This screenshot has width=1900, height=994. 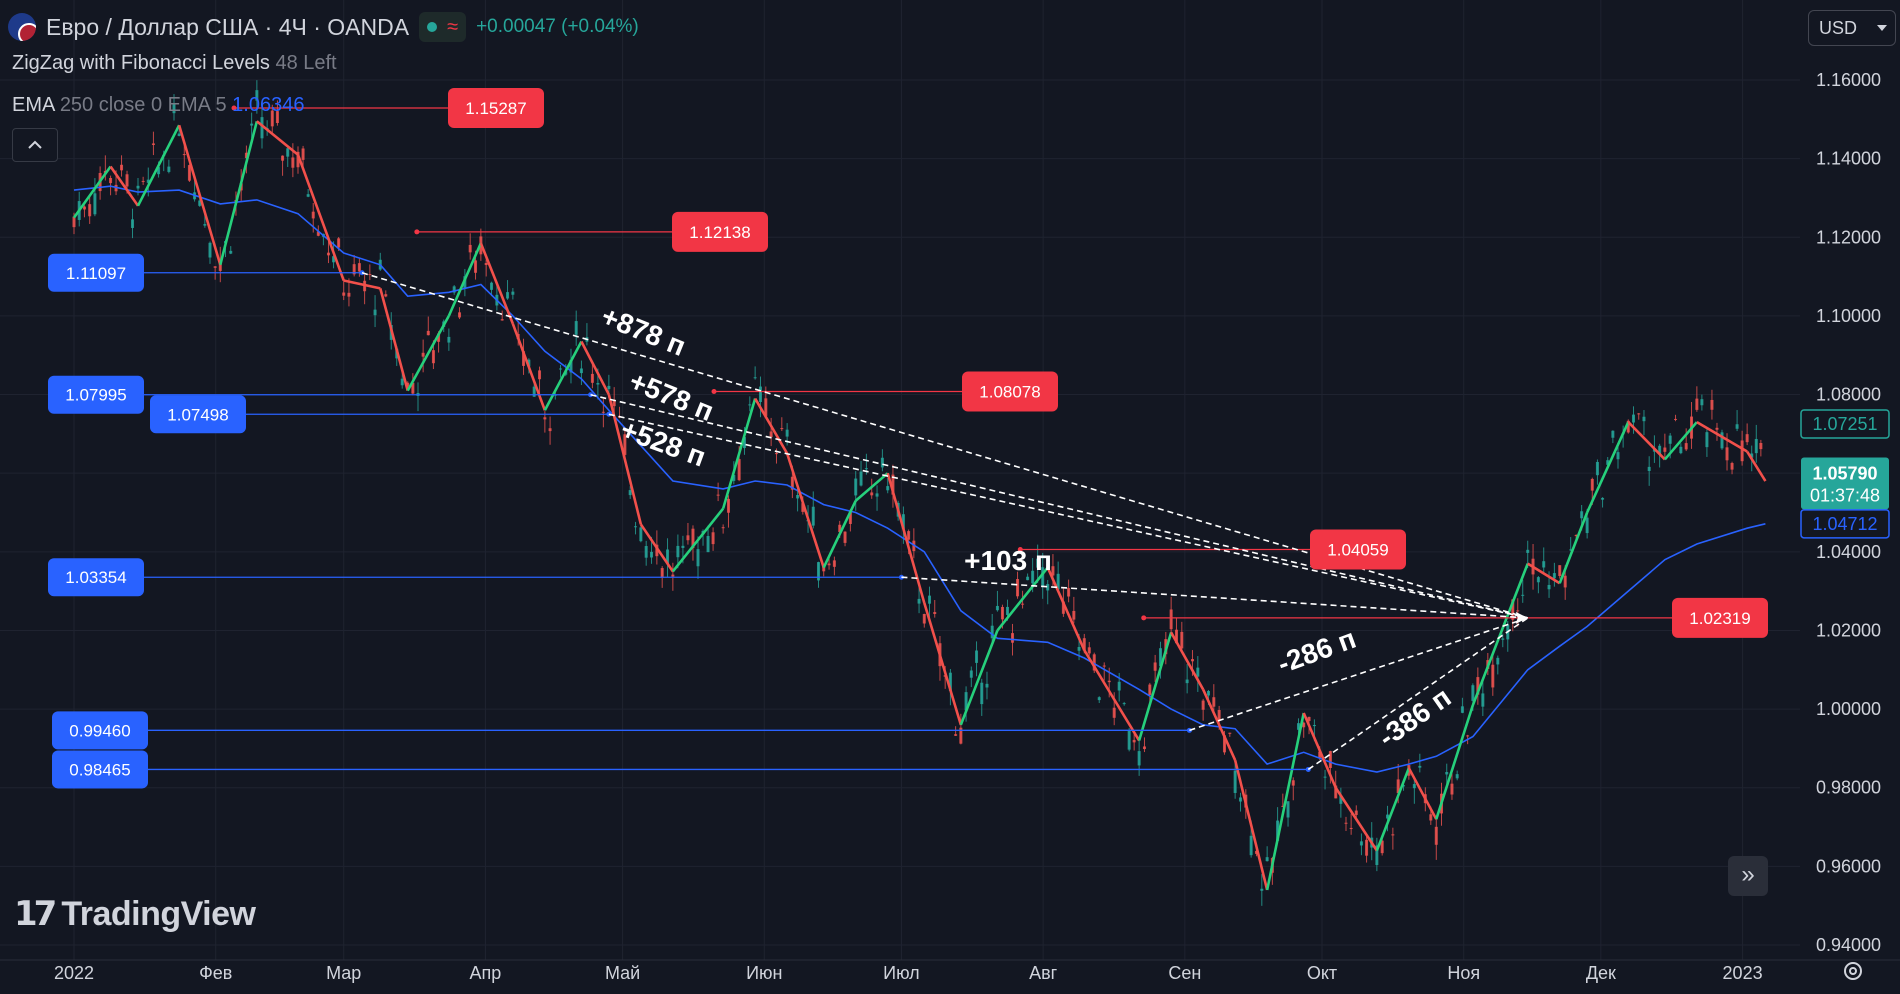 What do you see at coordinates (1853, 971) in the screenshot?
I see `chart-settings-gear-icon` at bounding box center [1853, 971].